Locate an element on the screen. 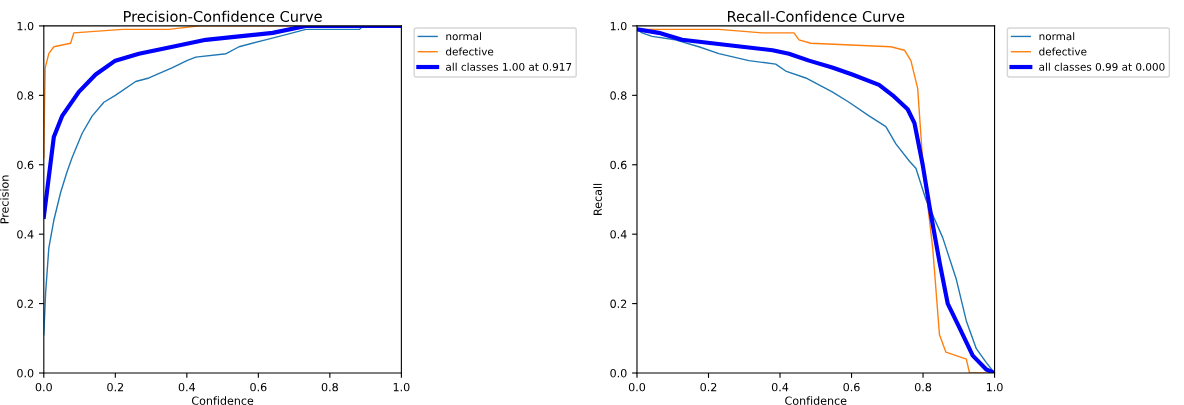  chart-title: Recall-Confidence Curve is located at coordinates (816, 16).